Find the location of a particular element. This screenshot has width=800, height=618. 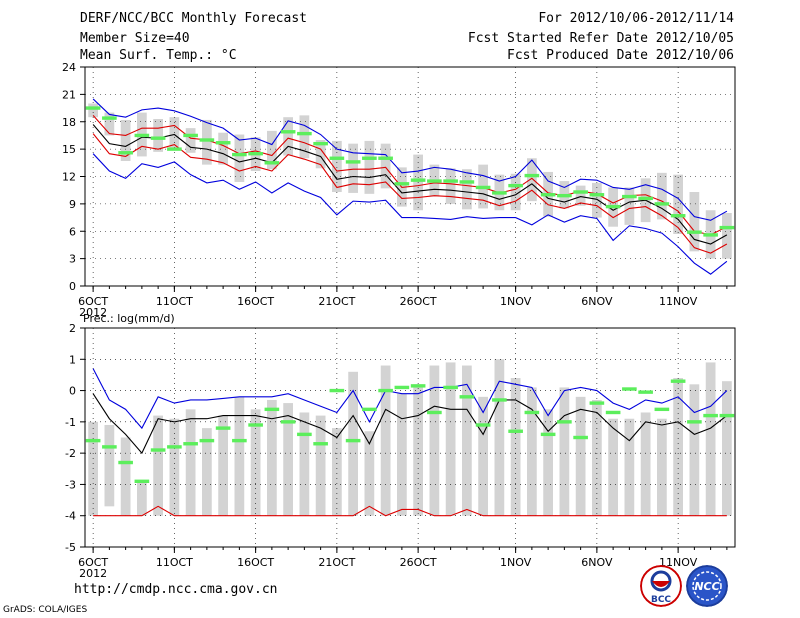

y-tick-label: 0 is located at coordinates (72, 391).